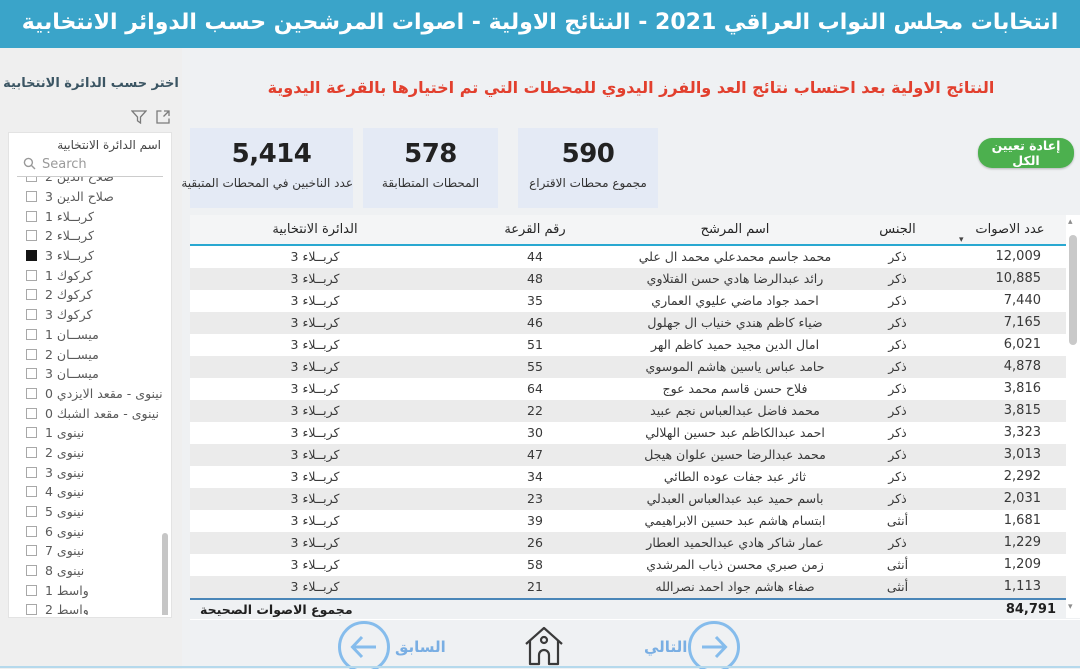 This screenshot has height=669, width=1080. Describe the element at coordinates (97, 164) in the screenshot. I see `search-input` at that location.